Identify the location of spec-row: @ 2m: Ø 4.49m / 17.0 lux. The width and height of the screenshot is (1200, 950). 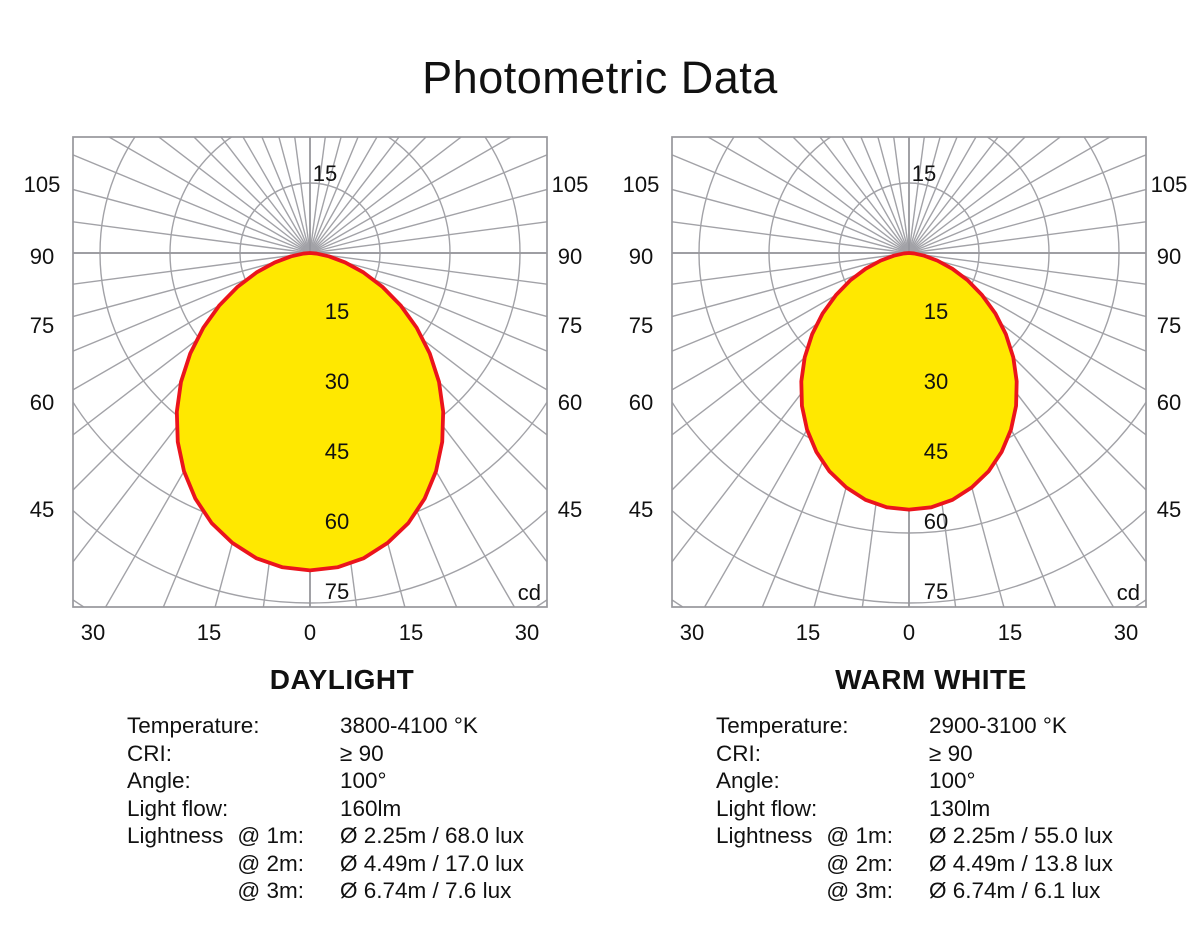
(342, 864).